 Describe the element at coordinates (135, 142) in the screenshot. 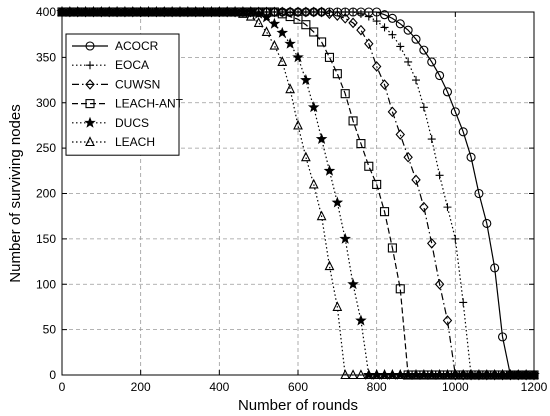

I see `legend-label: LEACH` at that location.